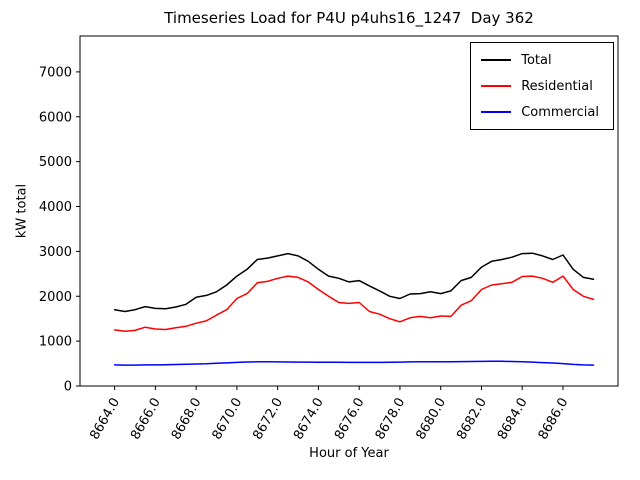 The height and width of the screenshot is (480, 640). I want to click on y-tick-label: 1000, so click(55, 342).